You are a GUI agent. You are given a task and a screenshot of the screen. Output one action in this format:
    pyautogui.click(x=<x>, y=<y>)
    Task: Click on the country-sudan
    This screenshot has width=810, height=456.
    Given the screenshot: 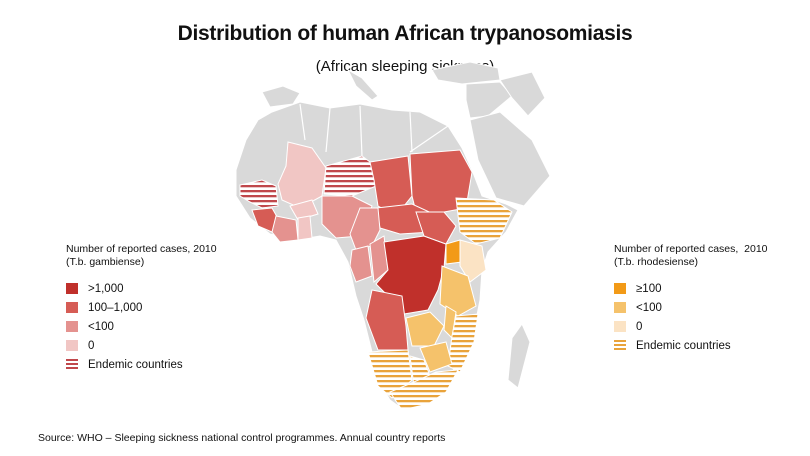 What is the action you would take?
    pyautogui.click(x=441, y=181)
    